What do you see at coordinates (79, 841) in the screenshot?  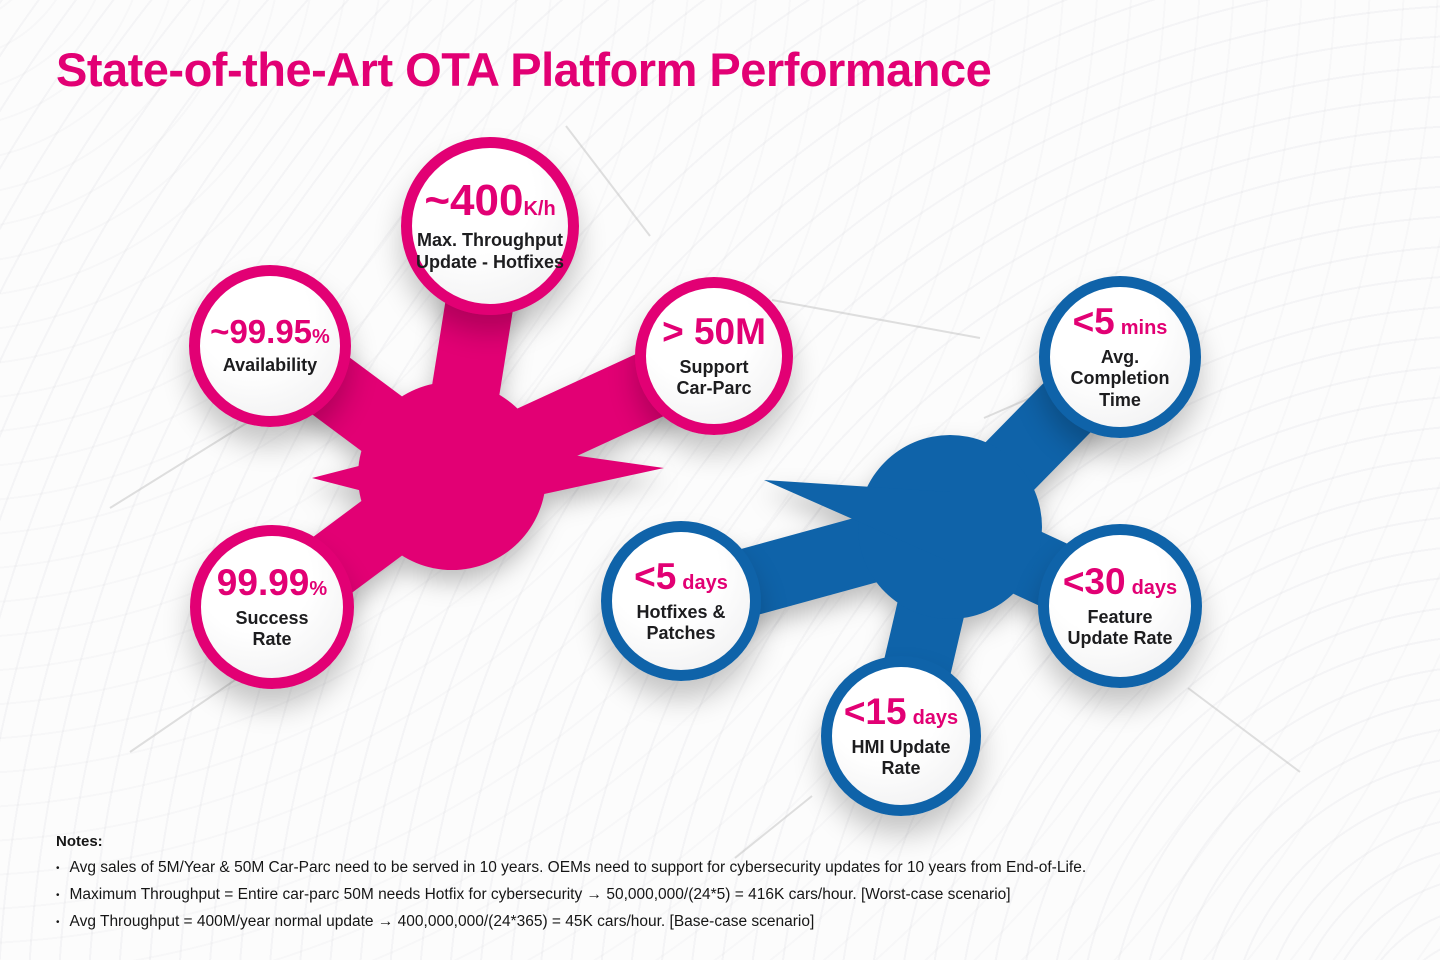 I see `notes-heading: Notes:` at bounding box center [79, 841].